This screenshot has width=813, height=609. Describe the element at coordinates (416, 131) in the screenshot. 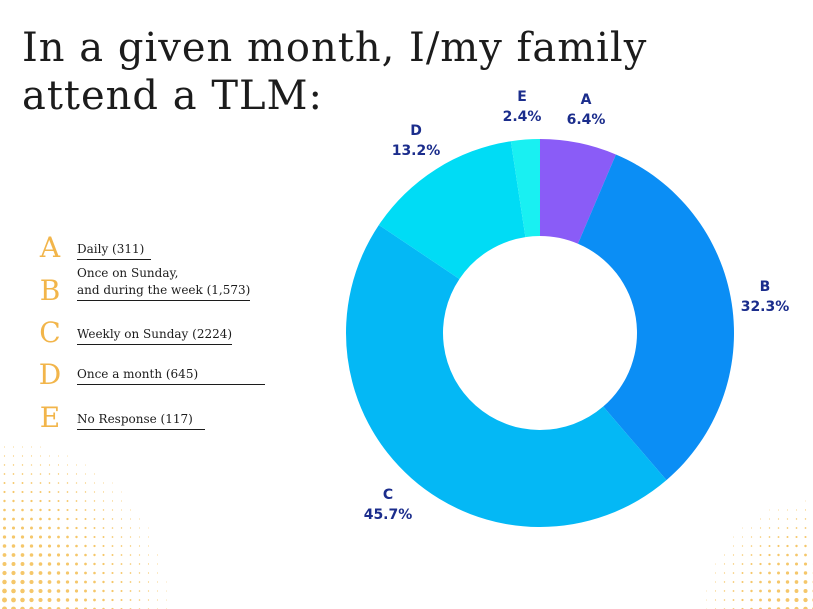

I see `slice-label-category-d: D` at that location.